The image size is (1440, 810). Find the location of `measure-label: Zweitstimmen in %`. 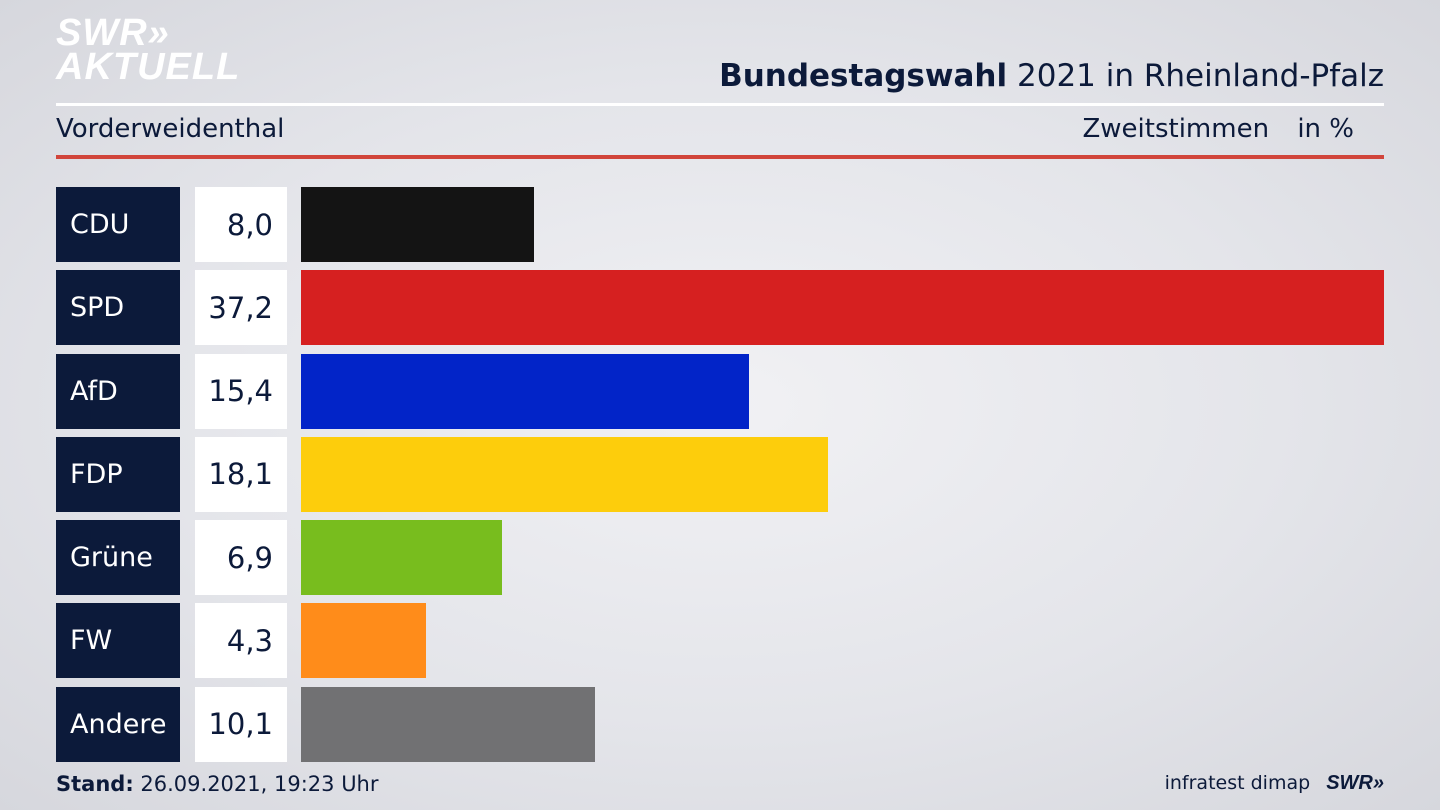

measure-label: Zweitstimmen in % is located at coordinates (1218, 129).